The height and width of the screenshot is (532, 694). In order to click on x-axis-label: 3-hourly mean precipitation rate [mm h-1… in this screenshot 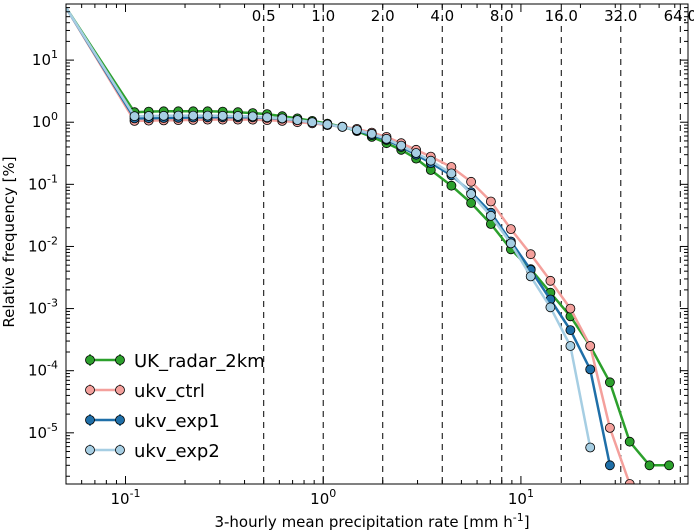, I will do `click(371, 521)`.